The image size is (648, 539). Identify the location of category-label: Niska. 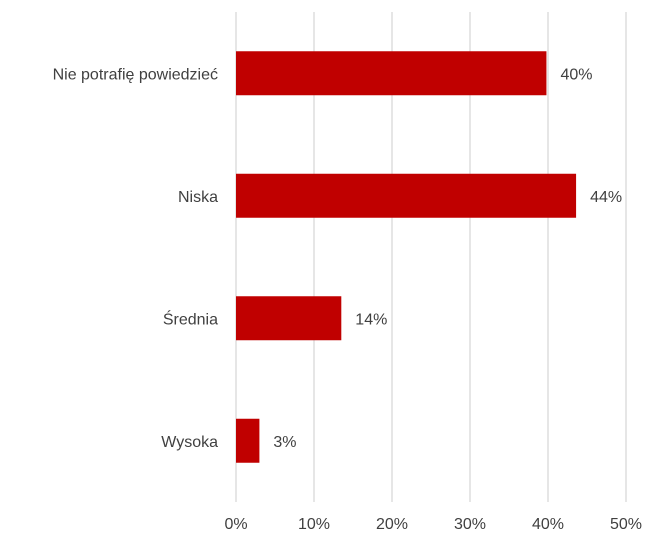
(198, 197).